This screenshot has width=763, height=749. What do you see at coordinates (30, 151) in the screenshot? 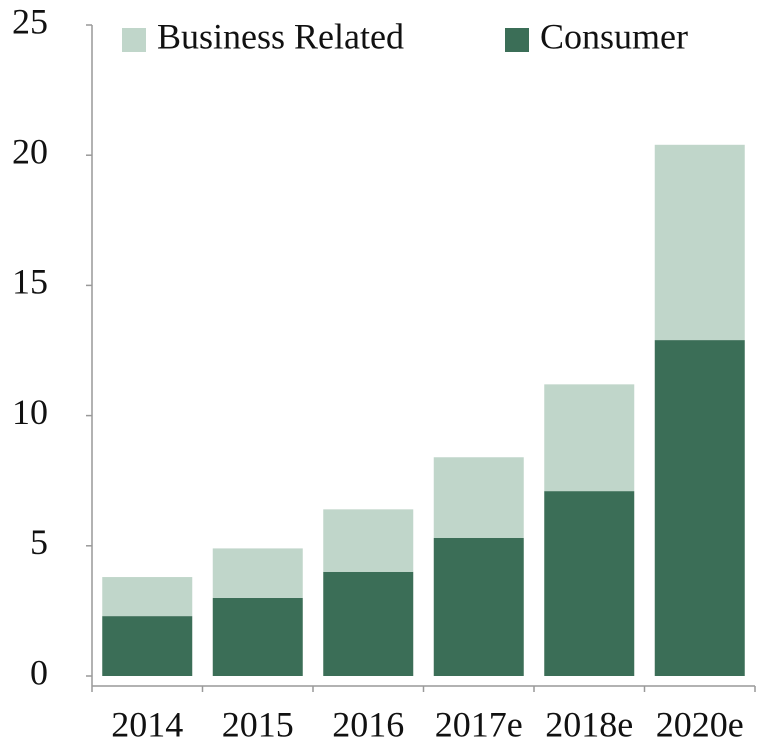
I see `y-tick-label: 20` at bounding box center [30, 151].